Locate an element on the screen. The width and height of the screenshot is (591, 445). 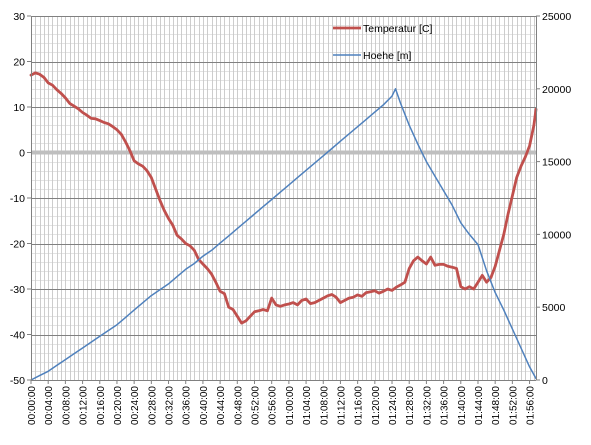
left-tick-label: -50 is located at coordinates (17, 381).